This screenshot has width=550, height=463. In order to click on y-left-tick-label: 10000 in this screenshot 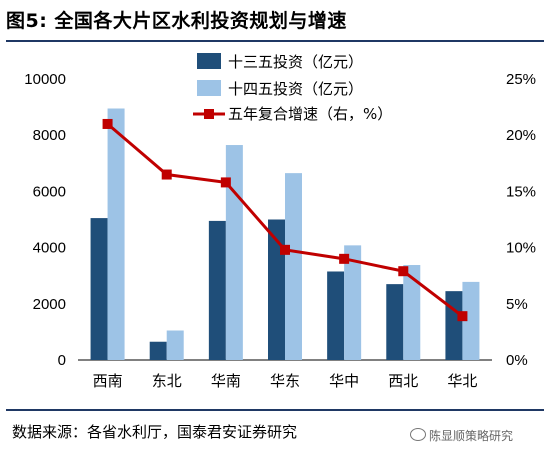, I will do `click(45, 79)`.